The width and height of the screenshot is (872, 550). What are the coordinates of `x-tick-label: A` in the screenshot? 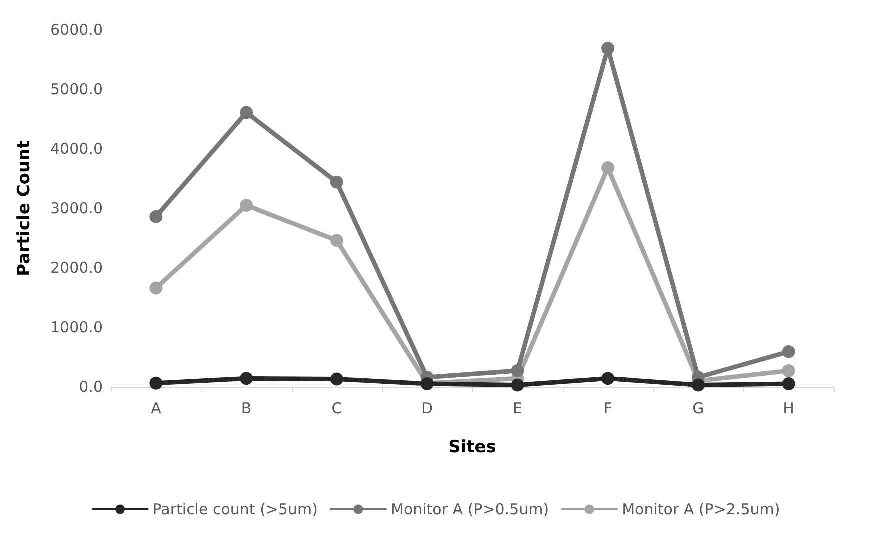 It's located at (156, 409).